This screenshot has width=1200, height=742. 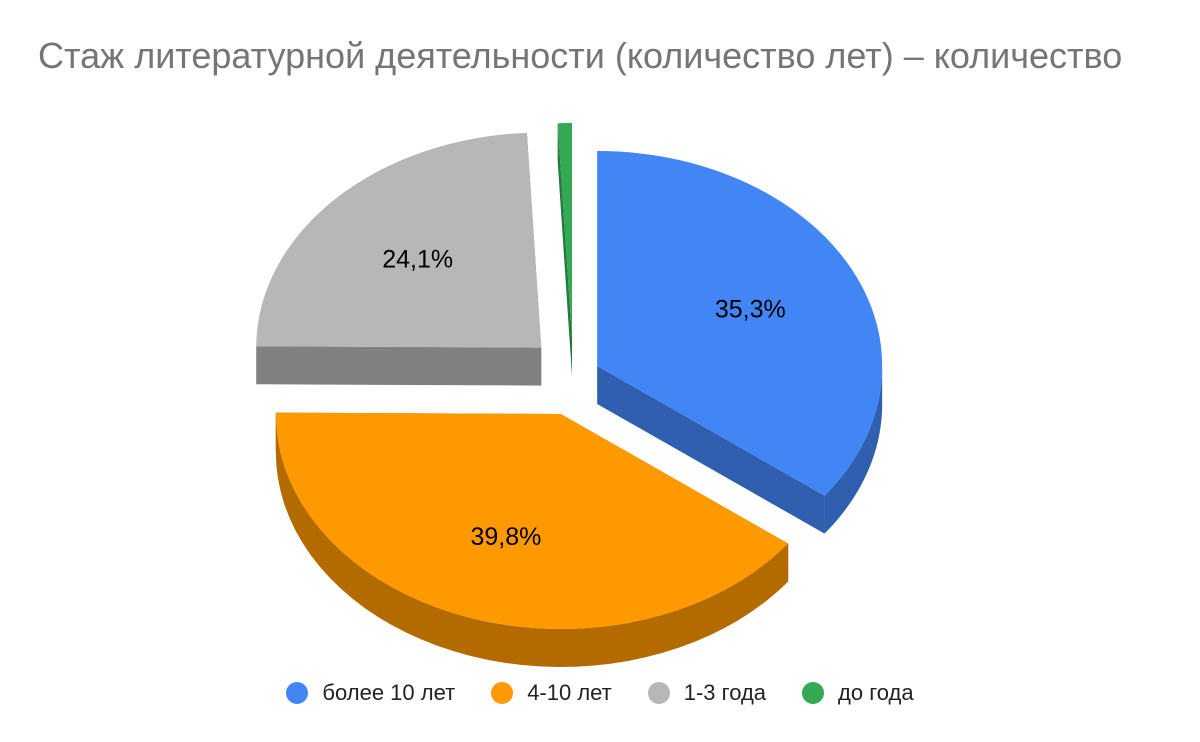 I want to click on slice-value-label-1: 39,8%, so click(x=505, y=537).